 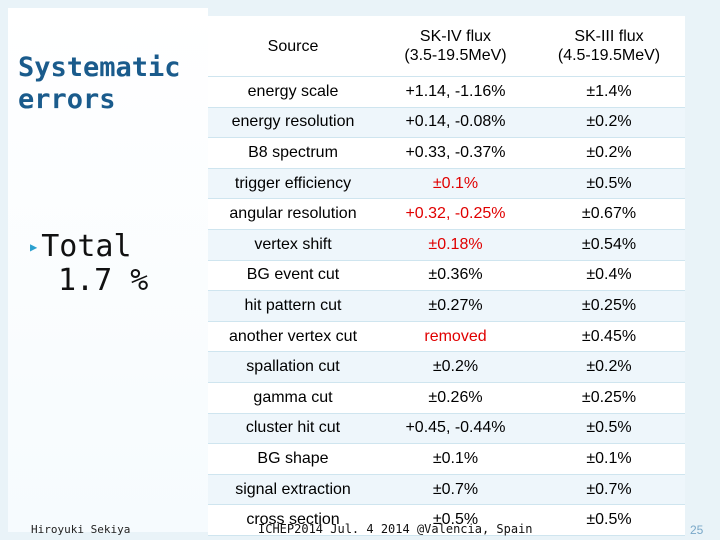 What do you see at coordinates (103, 280) in the screenshot?
I see `total-value: 1.7 %` at bounding box center [103, 280].